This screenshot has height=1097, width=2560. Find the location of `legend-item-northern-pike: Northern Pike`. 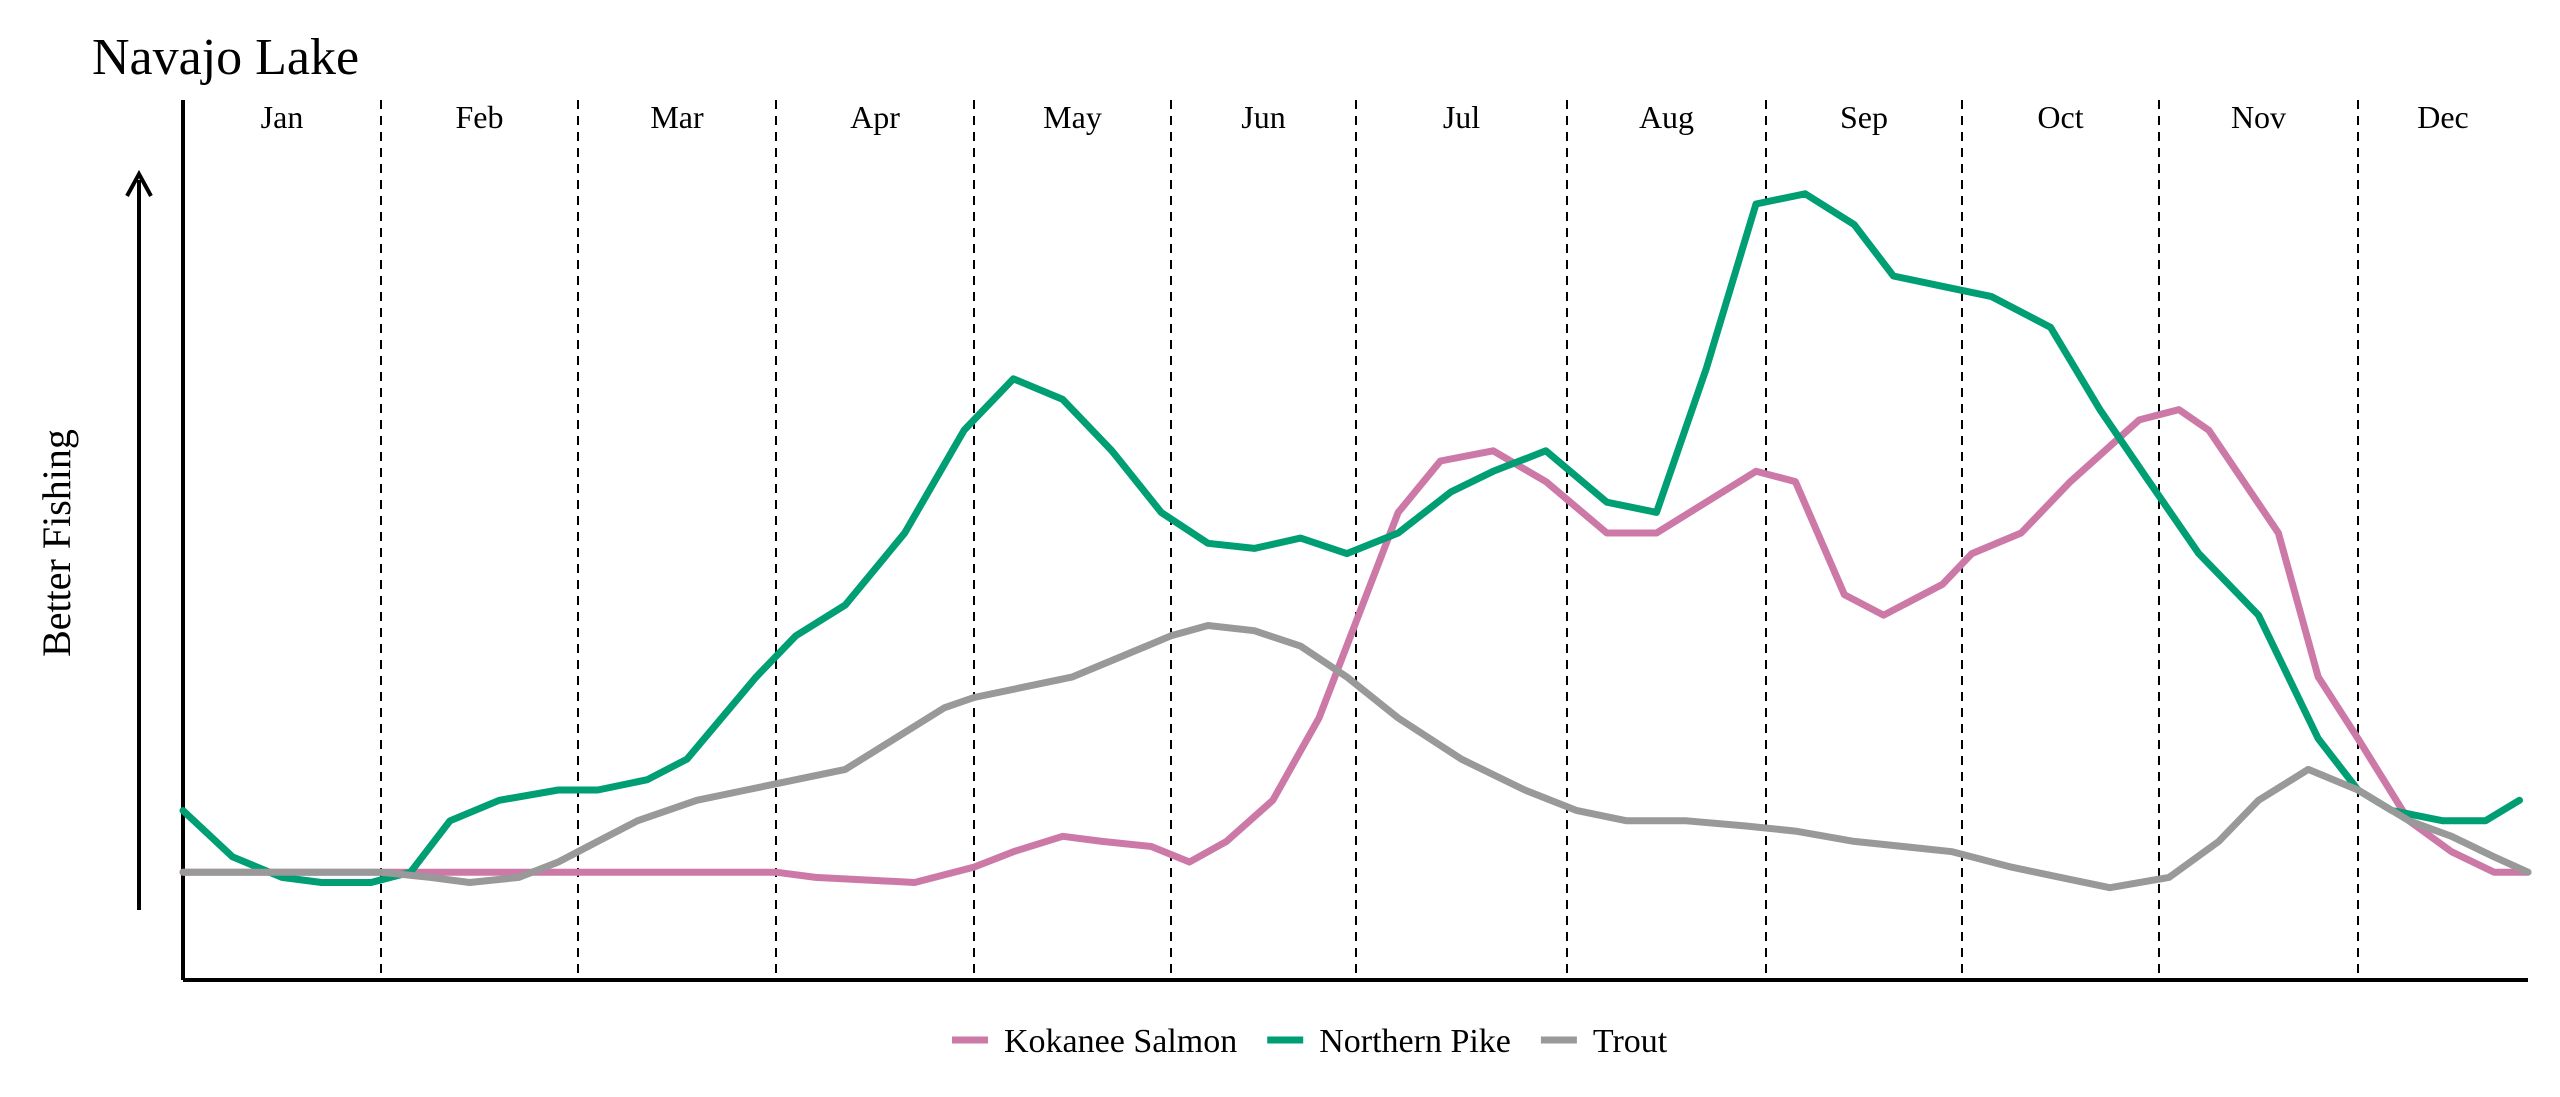

legend-item-northern-pike: Northern Pike is located at coordinates (1389, 1041).